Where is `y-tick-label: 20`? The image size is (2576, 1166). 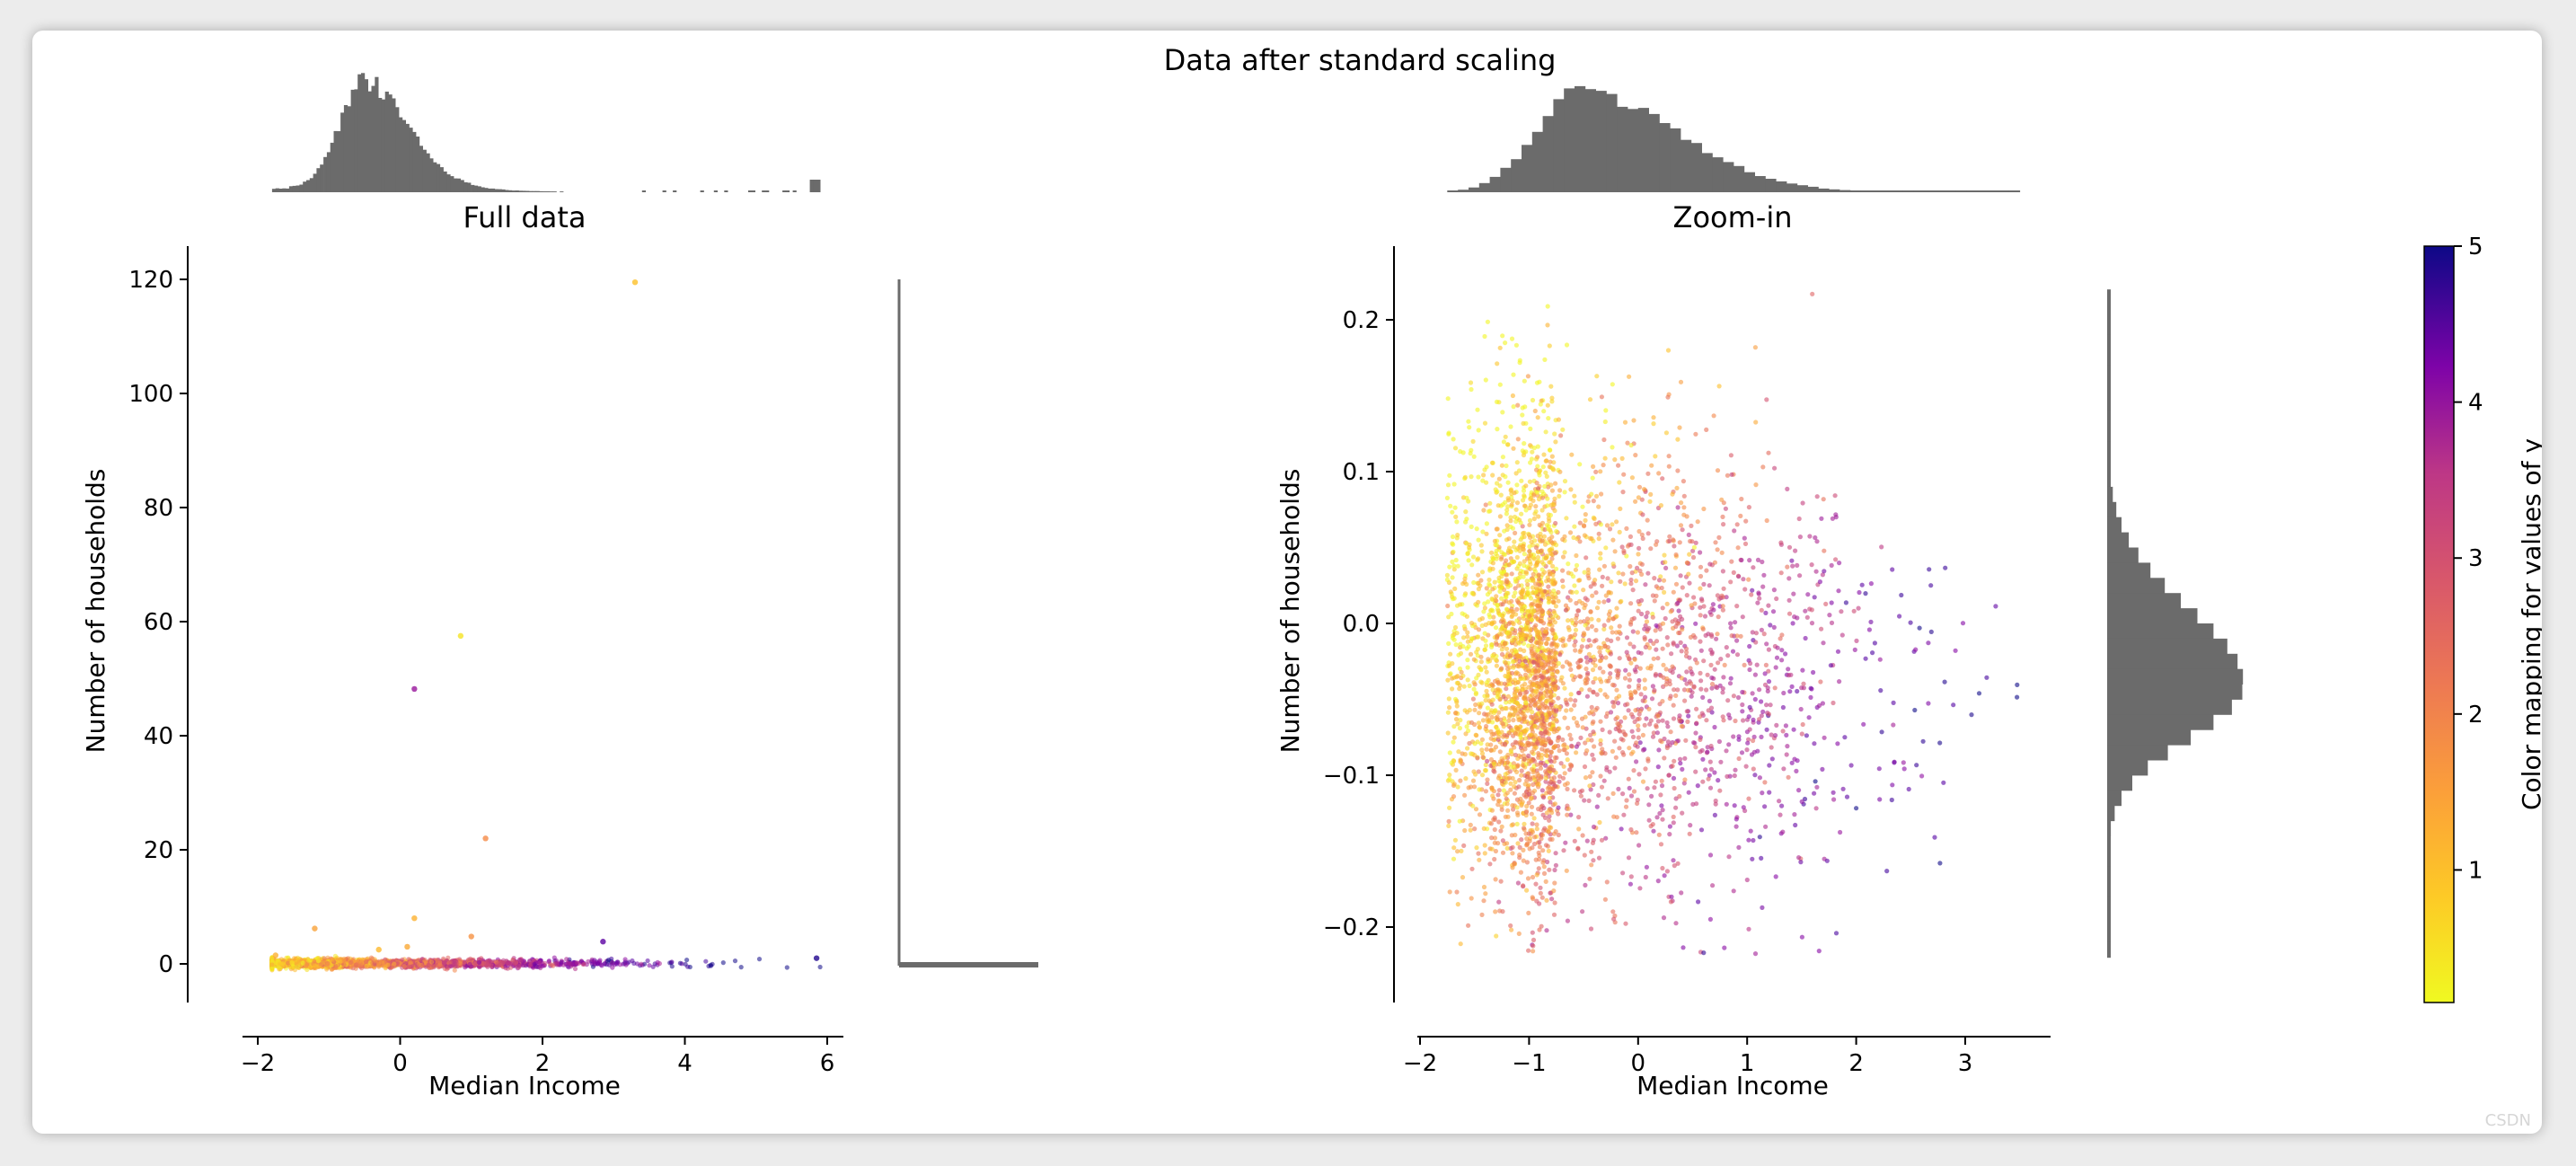
y-tick-label: 20 is located at coordinates (158, 850).